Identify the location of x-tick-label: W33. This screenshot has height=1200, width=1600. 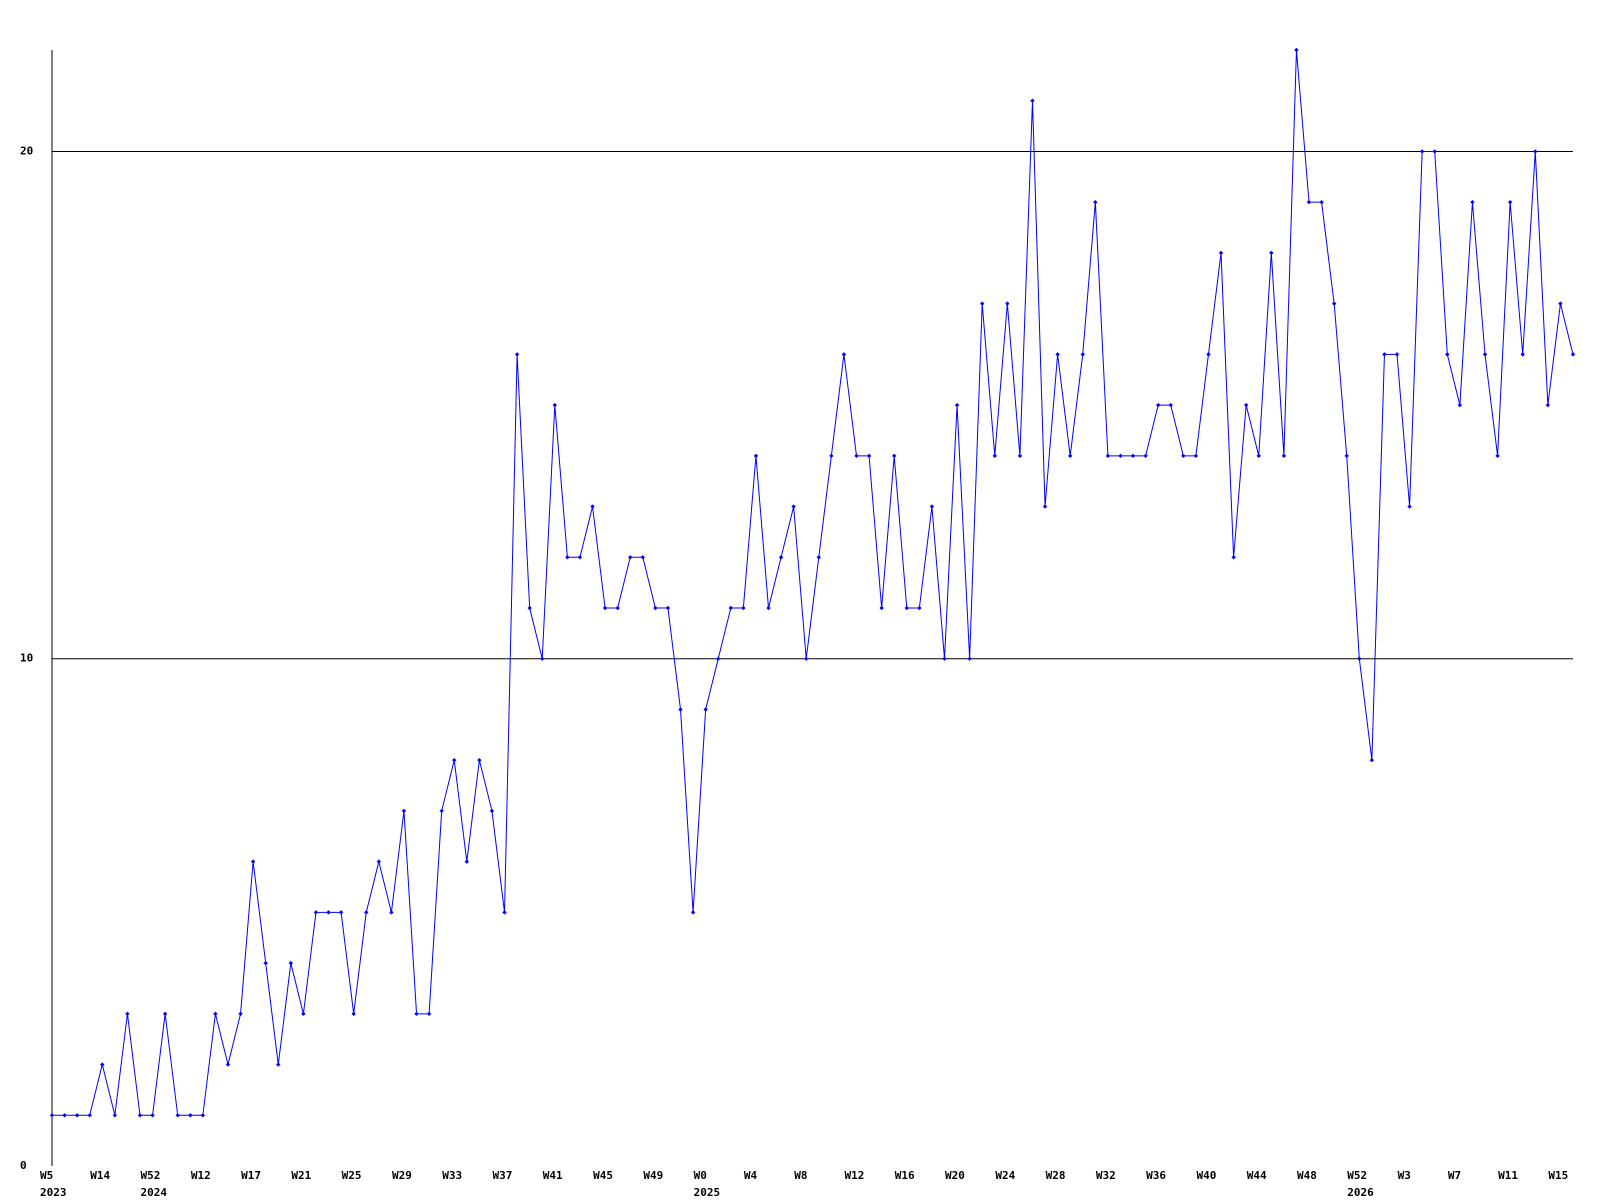
(452, 1175).